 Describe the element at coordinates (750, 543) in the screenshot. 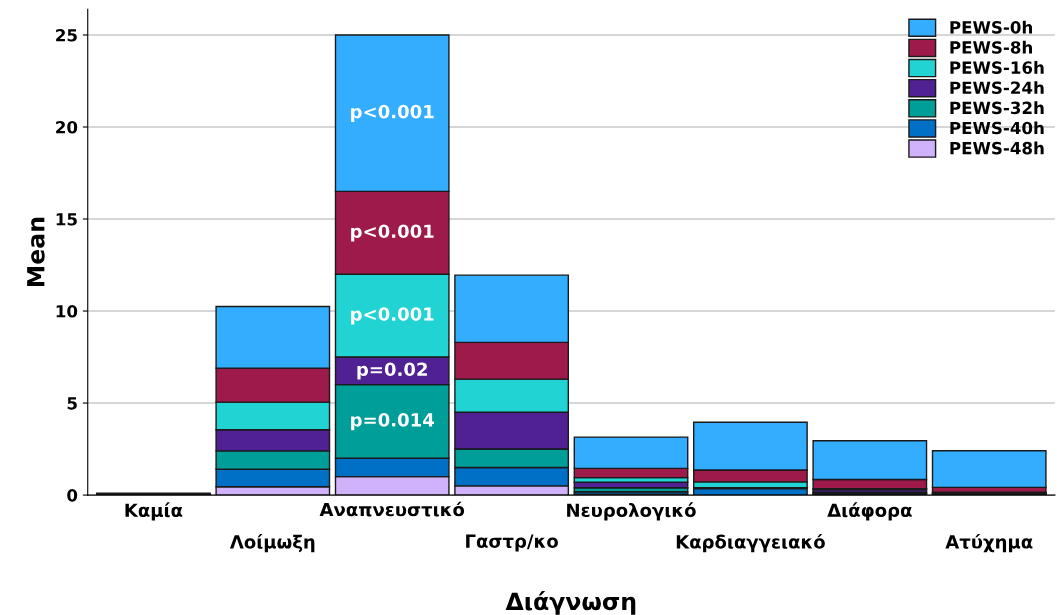

I see `x-tick-label: Καρδιαγγειακό` at that location.